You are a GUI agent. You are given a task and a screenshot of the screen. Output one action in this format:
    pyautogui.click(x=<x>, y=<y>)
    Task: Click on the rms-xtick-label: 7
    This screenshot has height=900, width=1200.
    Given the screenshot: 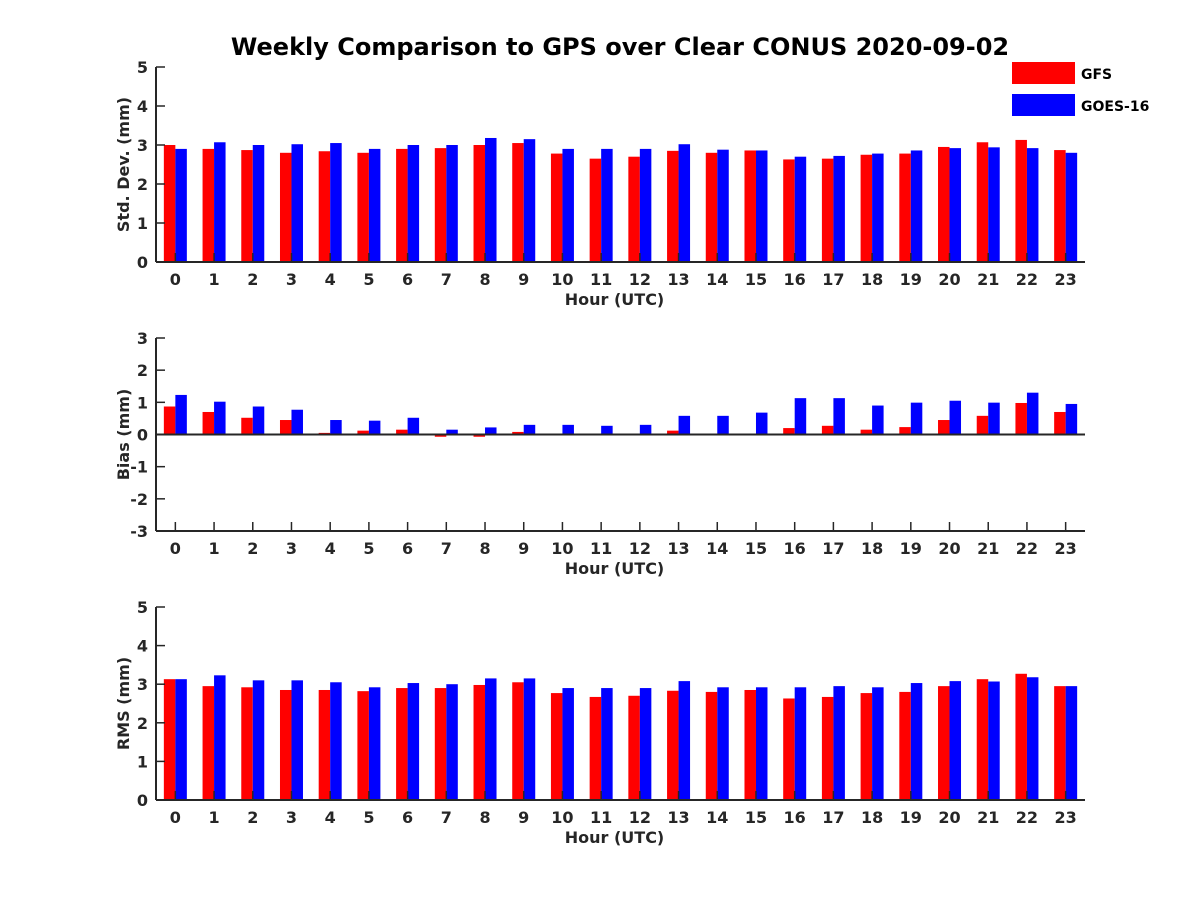 What is the action you would take?
    pyautogui.click(x=446, y=817)
    